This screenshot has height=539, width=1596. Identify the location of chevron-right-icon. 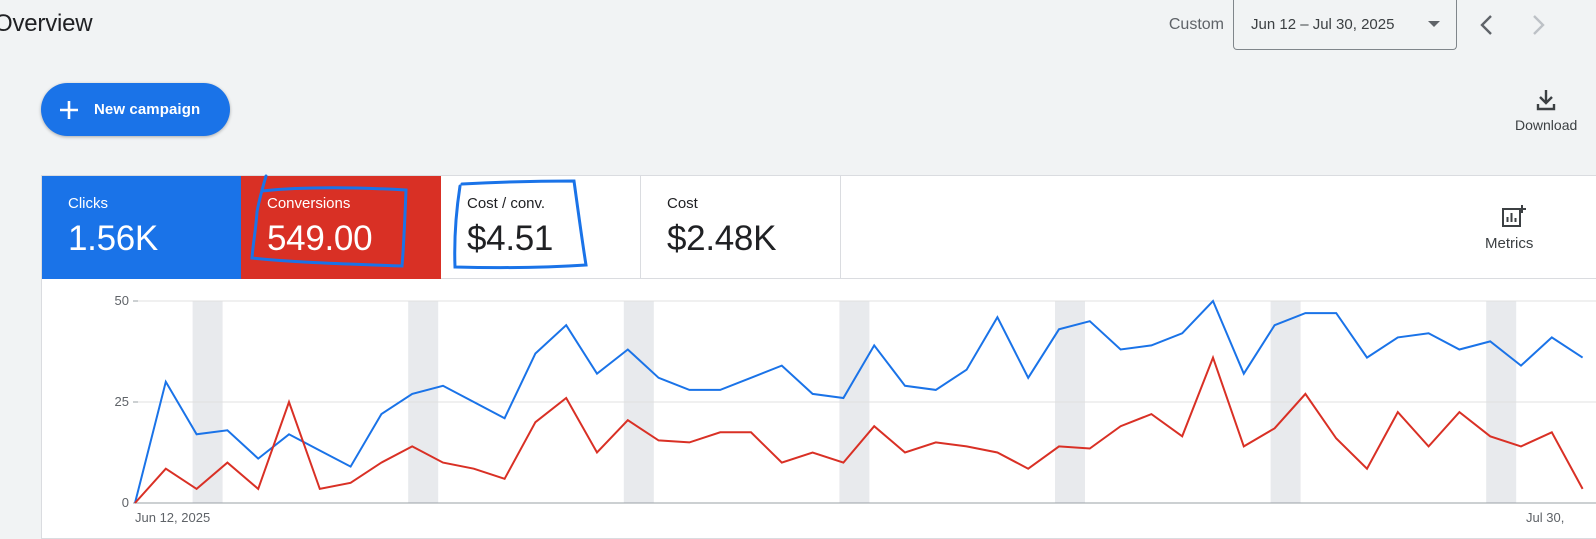
(1539, 25).